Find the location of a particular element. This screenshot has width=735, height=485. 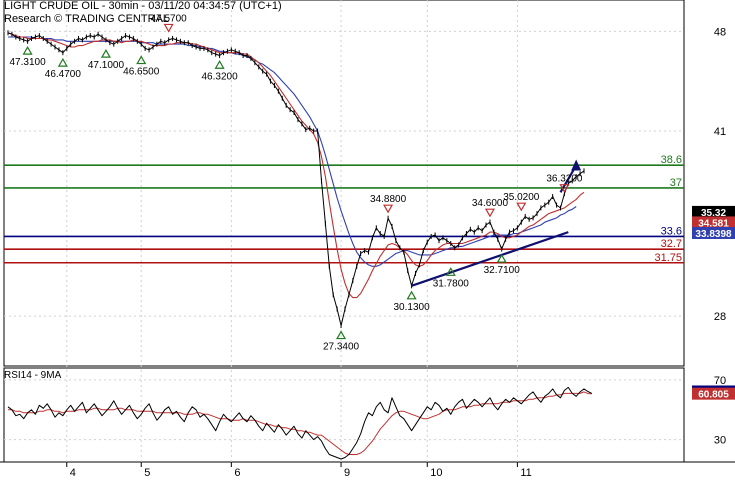

price-badge-label: 35.32 is located at coordinates (713, 213).